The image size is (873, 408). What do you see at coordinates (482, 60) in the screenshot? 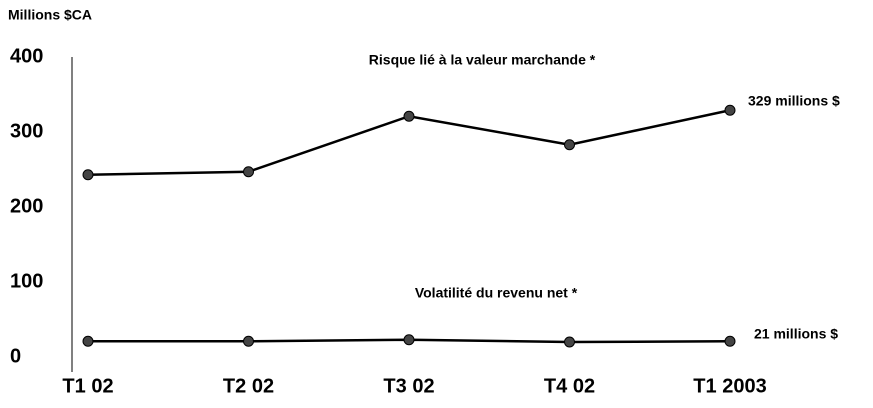
I see `series-label: Risque lié à la valeur marchande *` at bounding box center [482, 60].